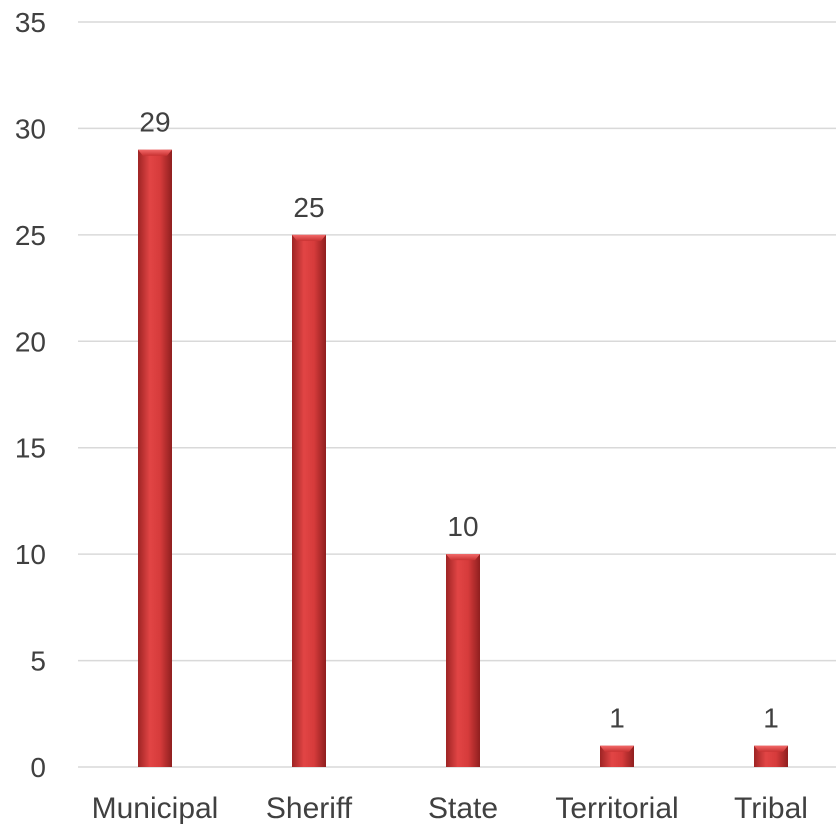 This screenshot has width=836, height=829. Describe the element at coordinates (771, 808) in the screenshot. I see `x-tick-label-tribal: Tribal` at that location.